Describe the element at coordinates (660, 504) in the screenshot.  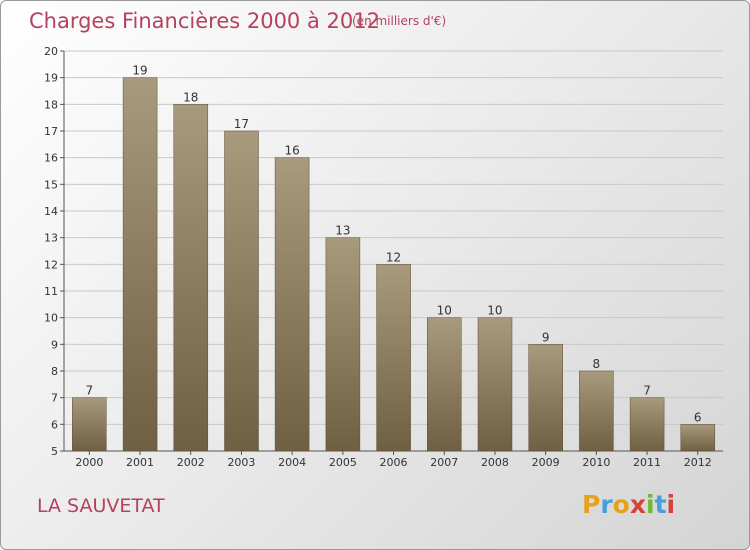
I see `logo-letter: t` at that location.